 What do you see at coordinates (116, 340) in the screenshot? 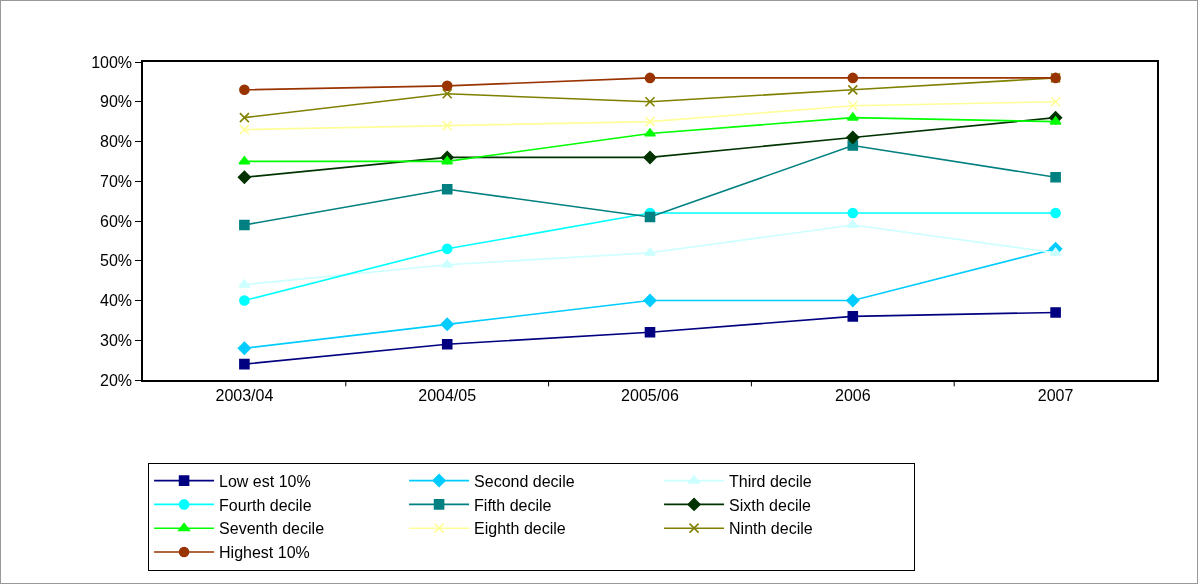
I see `y-tick-label: 30%` at bounding box center [116, 340].